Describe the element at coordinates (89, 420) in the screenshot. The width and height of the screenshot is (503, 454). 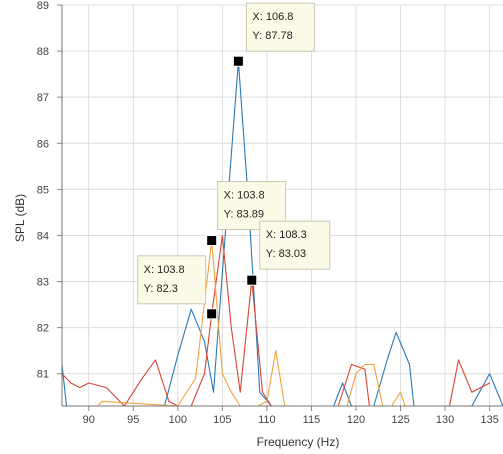
I see `x-tick-label: 90` at that location.